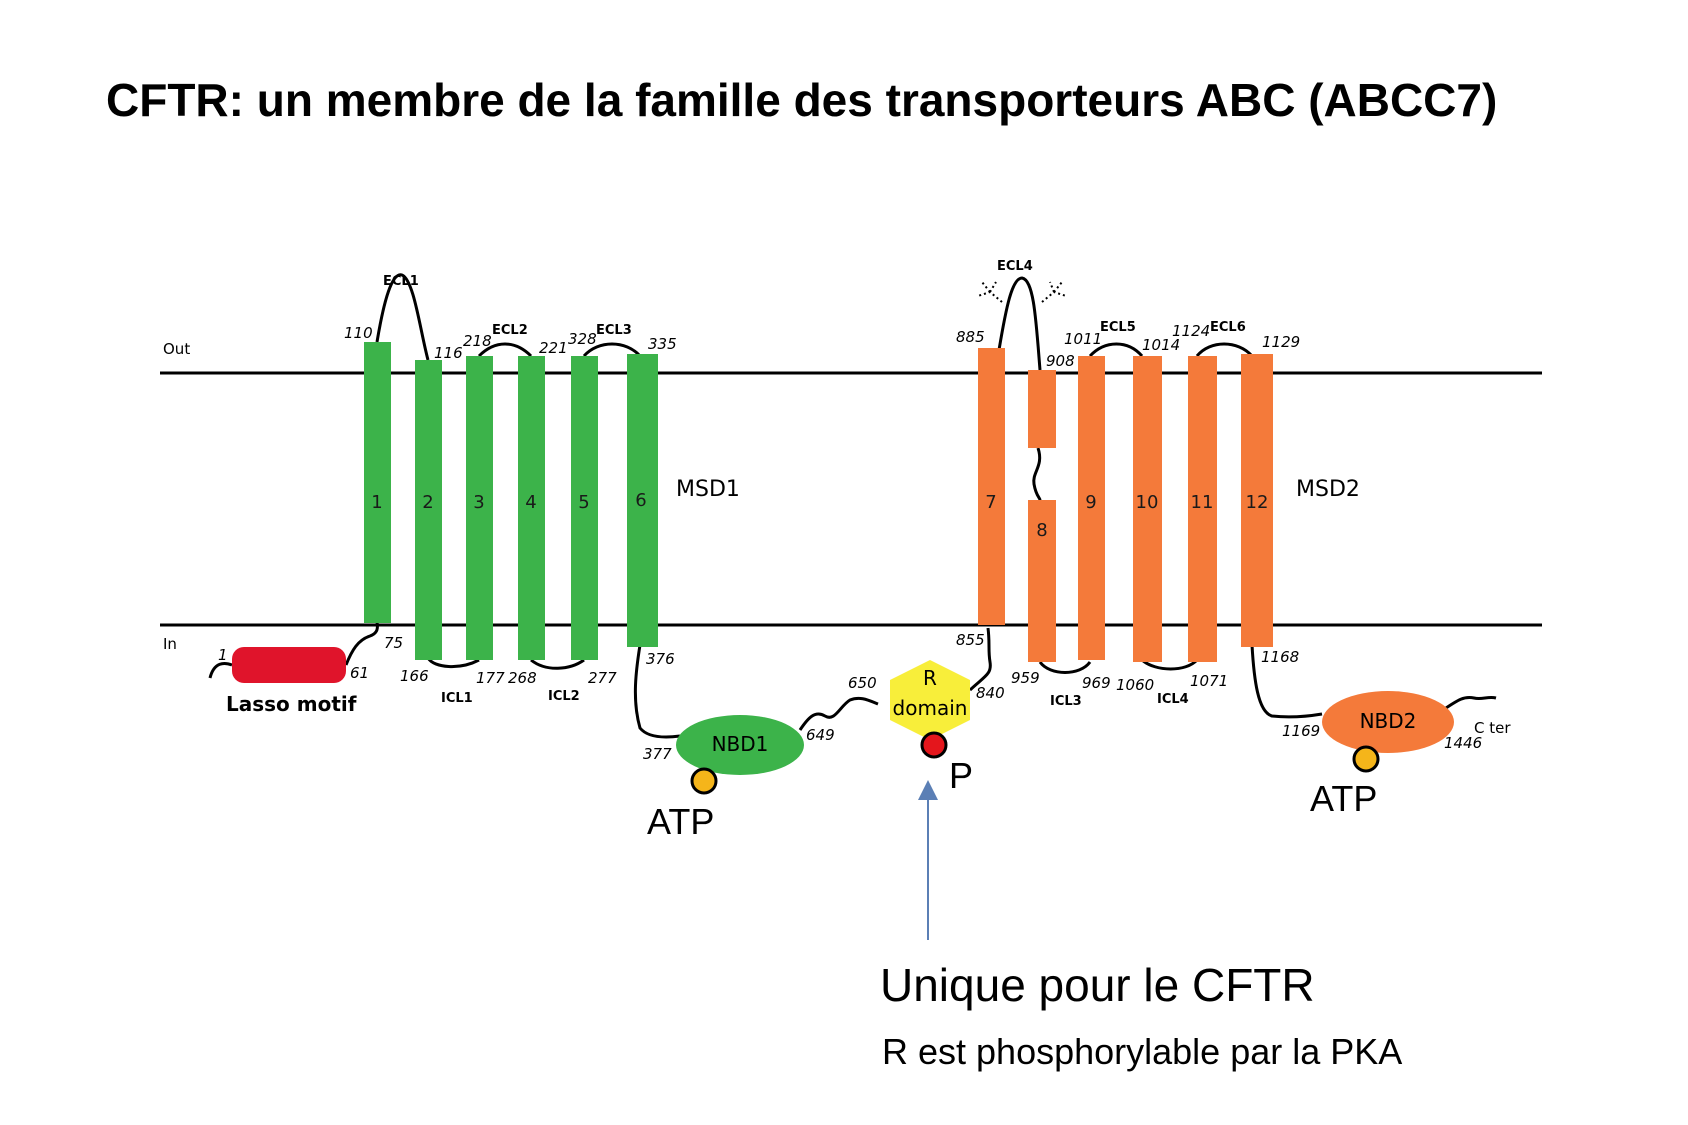 The height and width of the screenshot is (1125, 1688). What do you see at coordinates (1116, 350) in the screenshot?
I see `ecl5-loop` at bounding box center [1116, 350].